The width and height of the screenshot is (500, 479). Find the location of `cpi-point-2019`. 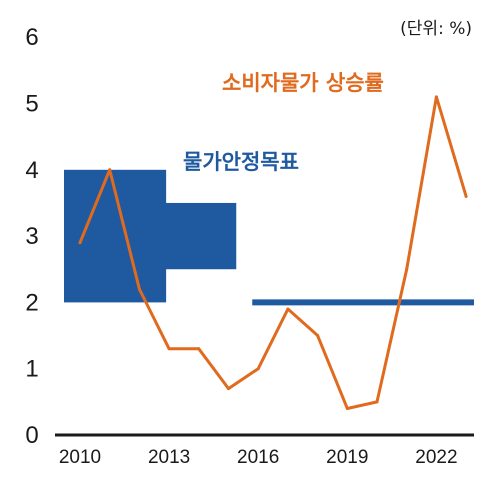

cpi-point-2019 is located at coordinates (347, 408).